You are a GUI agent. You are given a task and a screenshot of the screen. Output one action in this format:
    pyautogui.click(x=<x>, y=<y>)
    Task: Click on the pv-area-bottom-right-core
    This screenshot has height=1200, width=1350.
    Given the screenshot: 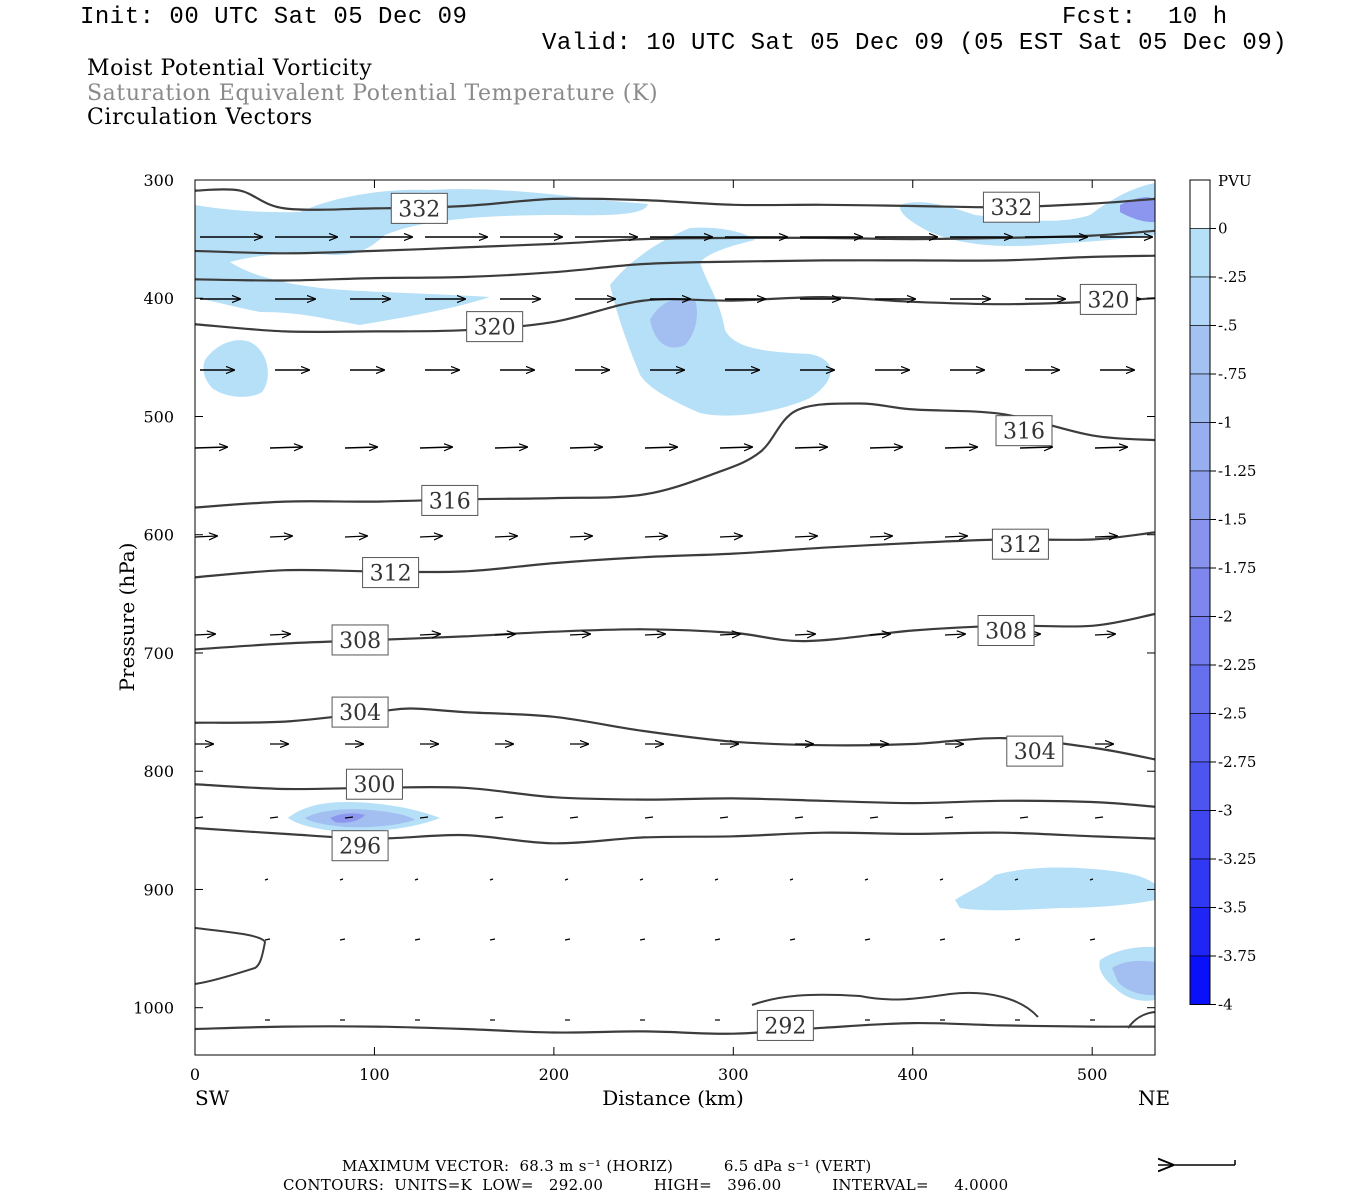 What is the action you would take?
    pyautogui.click(x=1133, y=978)
    